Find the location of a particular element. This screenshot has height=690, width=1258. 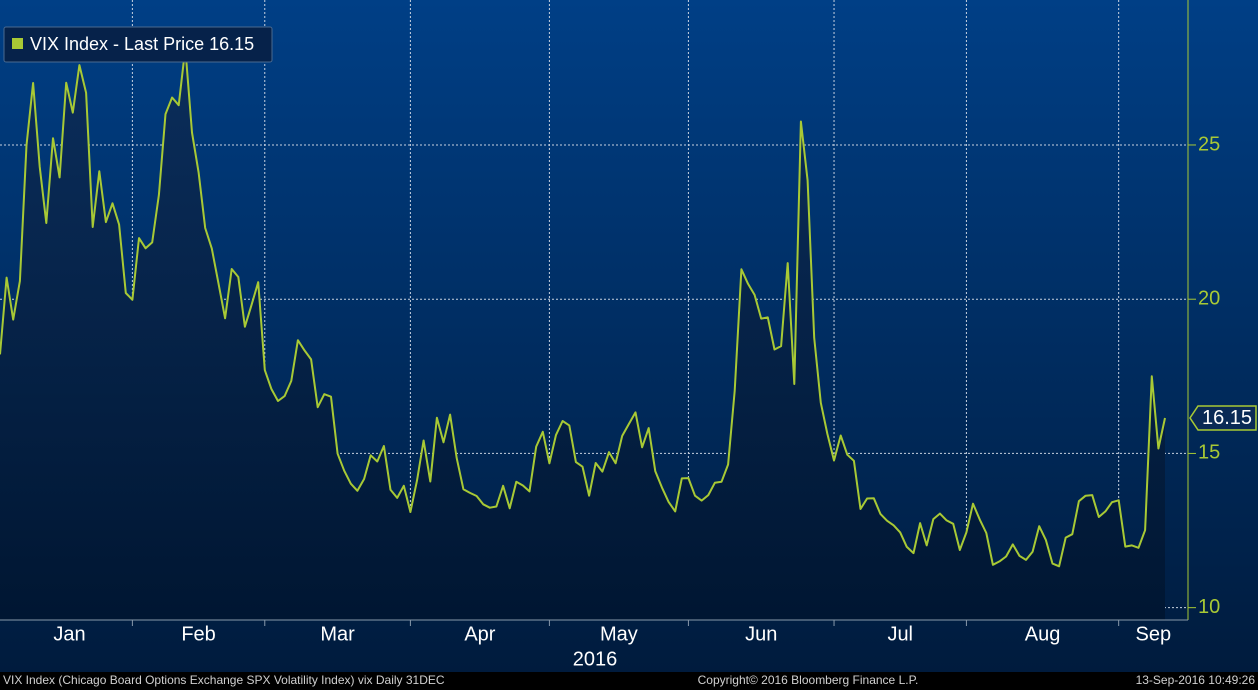

x-tick-label: May is located at coordinates (619, 634).